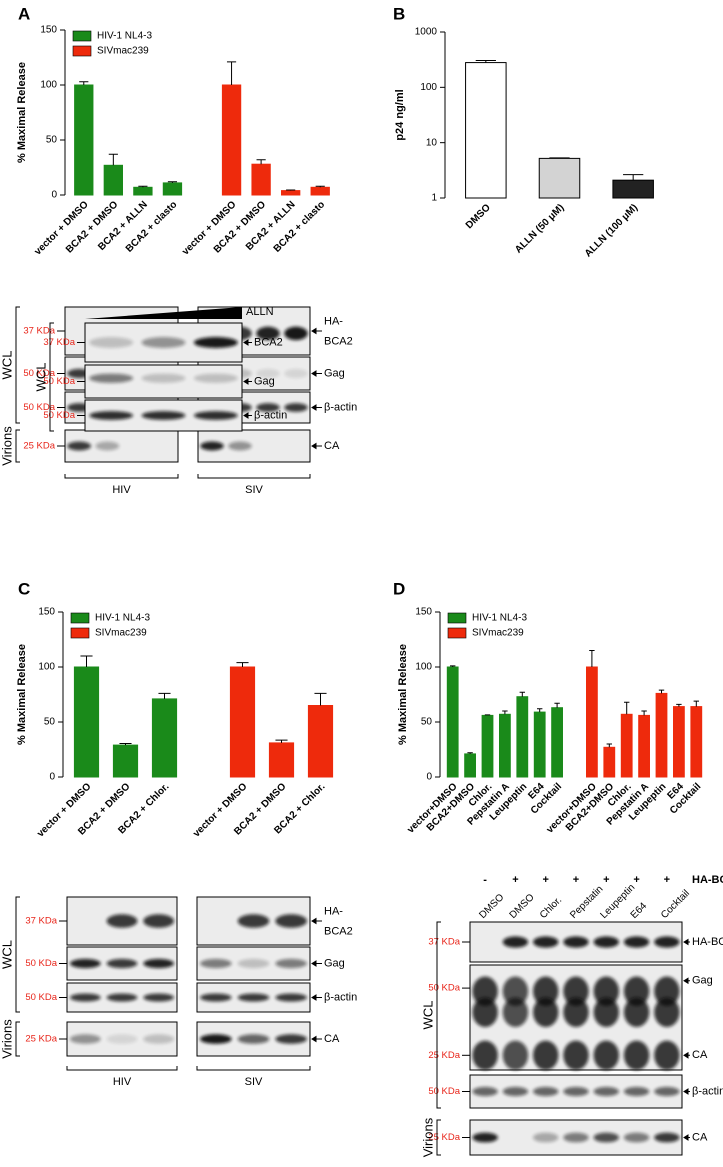  Describe the element at coordinates (539, 228) in the screenshot. I see `x-tick-label: ALLN (50 μM)` at that location.